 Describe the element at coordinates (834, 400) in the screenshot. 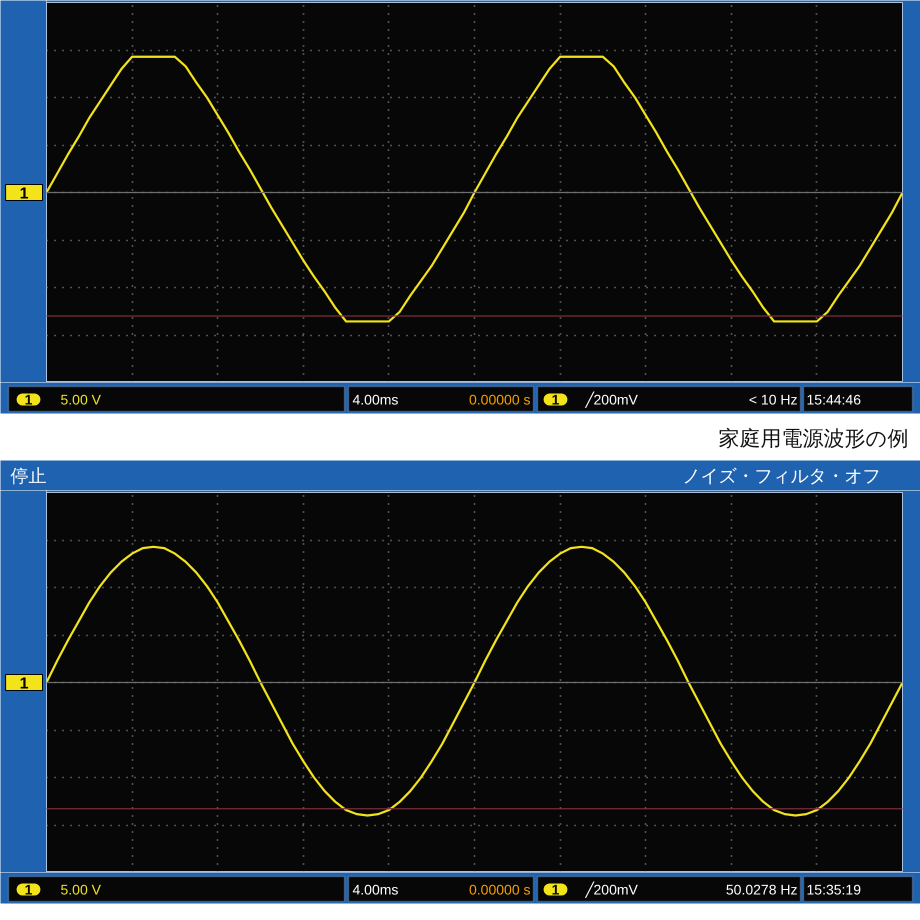

I see `text: 15:44:46` at that location.